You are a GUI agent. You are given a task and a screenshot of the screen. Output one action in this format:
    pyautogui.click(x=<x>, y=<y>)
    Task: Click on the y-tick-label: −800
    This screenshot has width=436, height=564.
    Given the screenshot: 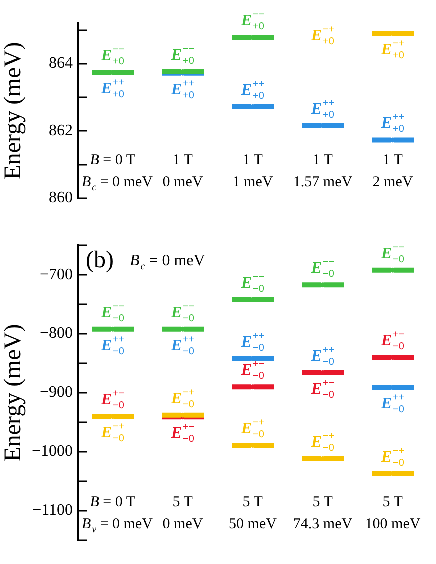 What is the action you would take?
    pyautogui.click(x=56, y=333)
    